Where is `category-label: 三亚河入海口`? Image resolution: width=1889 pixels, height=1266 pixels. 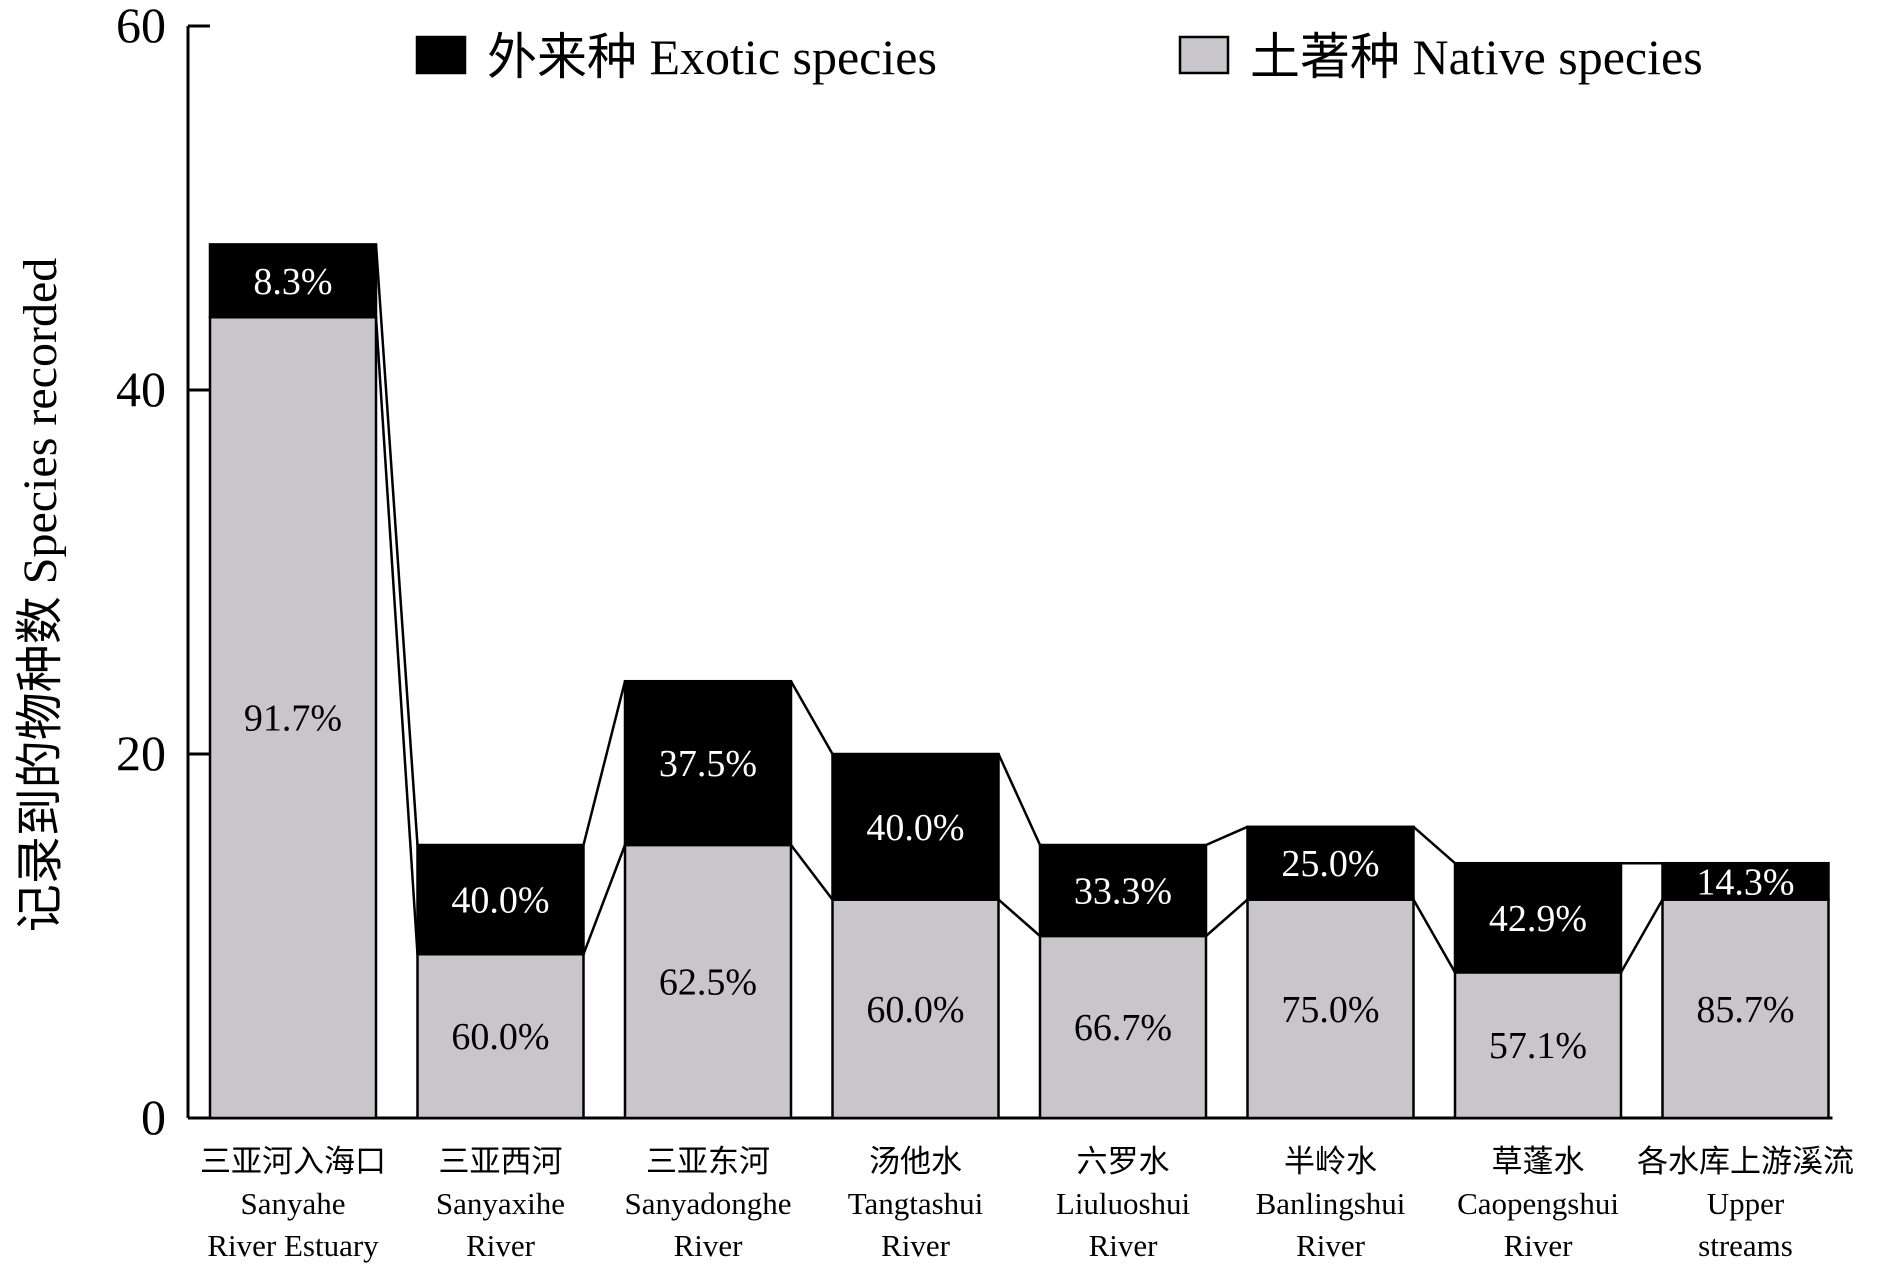
category-label: 三亚河入海口 is located at coordinates (293, 1161).